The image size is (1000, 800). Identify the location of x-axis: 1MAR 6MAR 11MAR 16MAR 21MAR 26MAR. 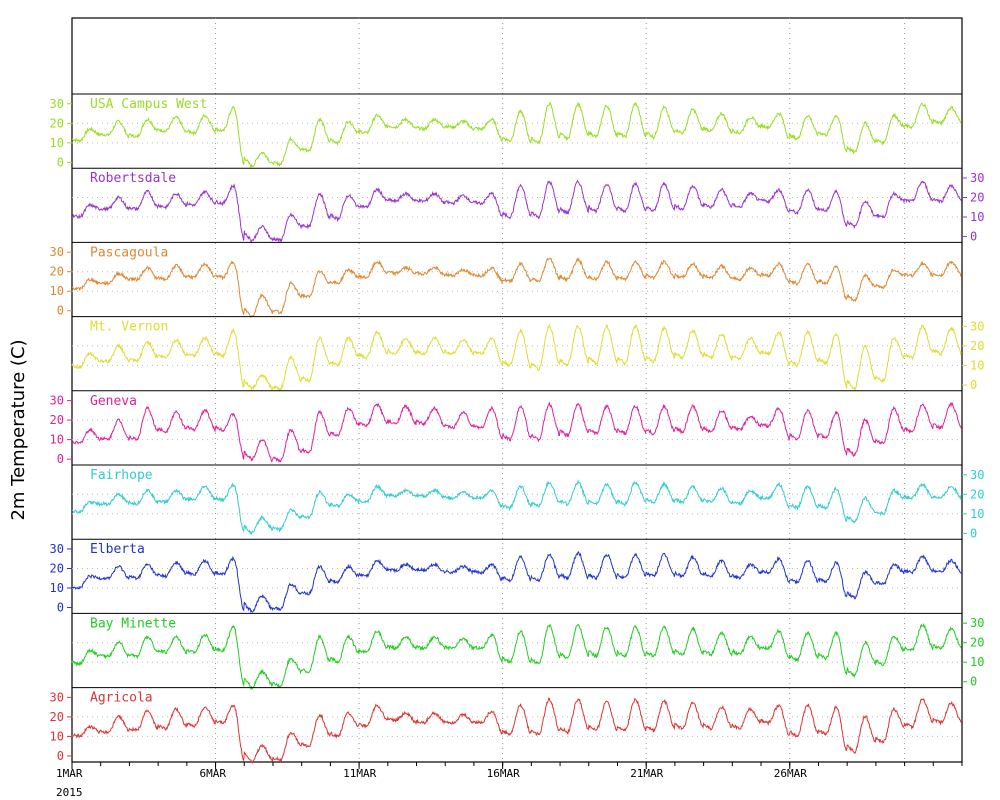
(509, 771).